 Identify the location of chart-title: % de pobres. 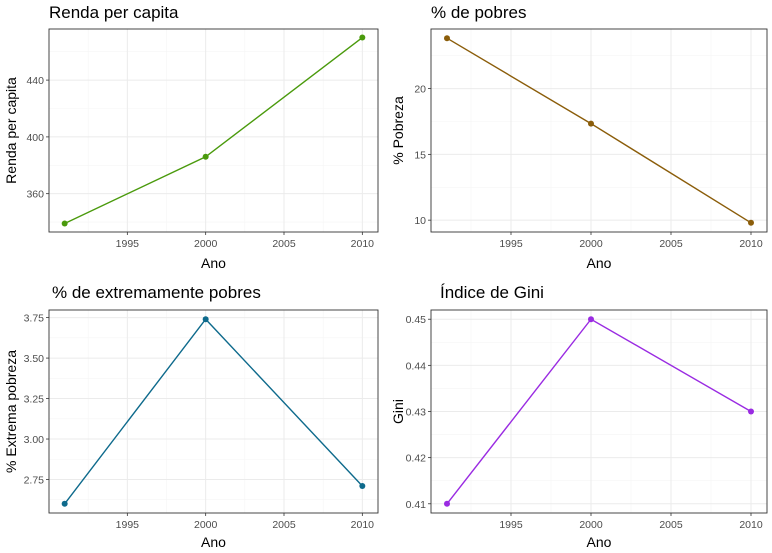
(478, 12).